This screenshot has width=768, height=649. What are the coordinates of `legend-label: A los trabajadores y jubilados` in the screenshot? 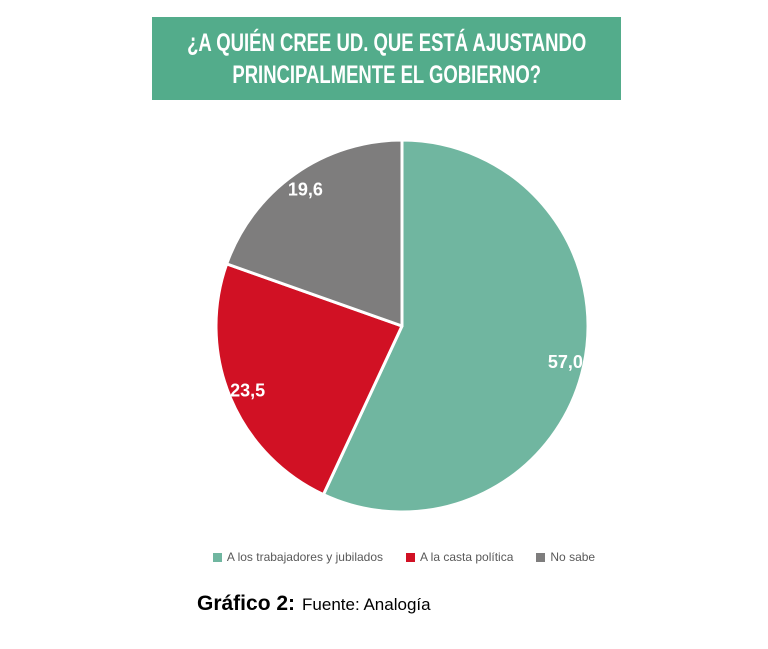 It's located at (304, 557).